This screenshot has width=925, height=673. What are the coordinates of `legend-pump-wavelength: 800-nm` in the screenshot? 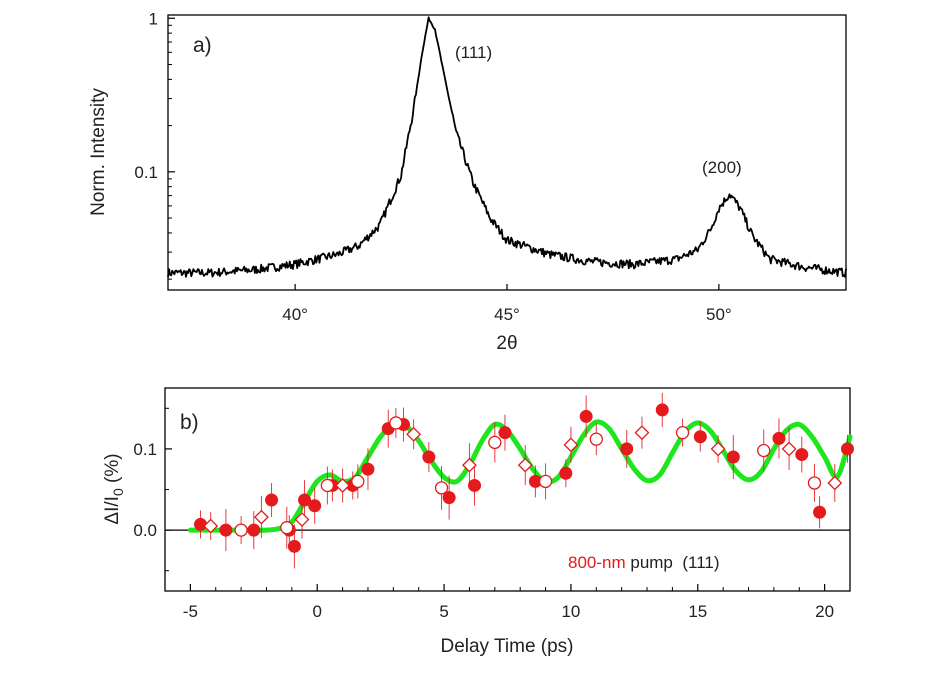 It's located at (597, 562).